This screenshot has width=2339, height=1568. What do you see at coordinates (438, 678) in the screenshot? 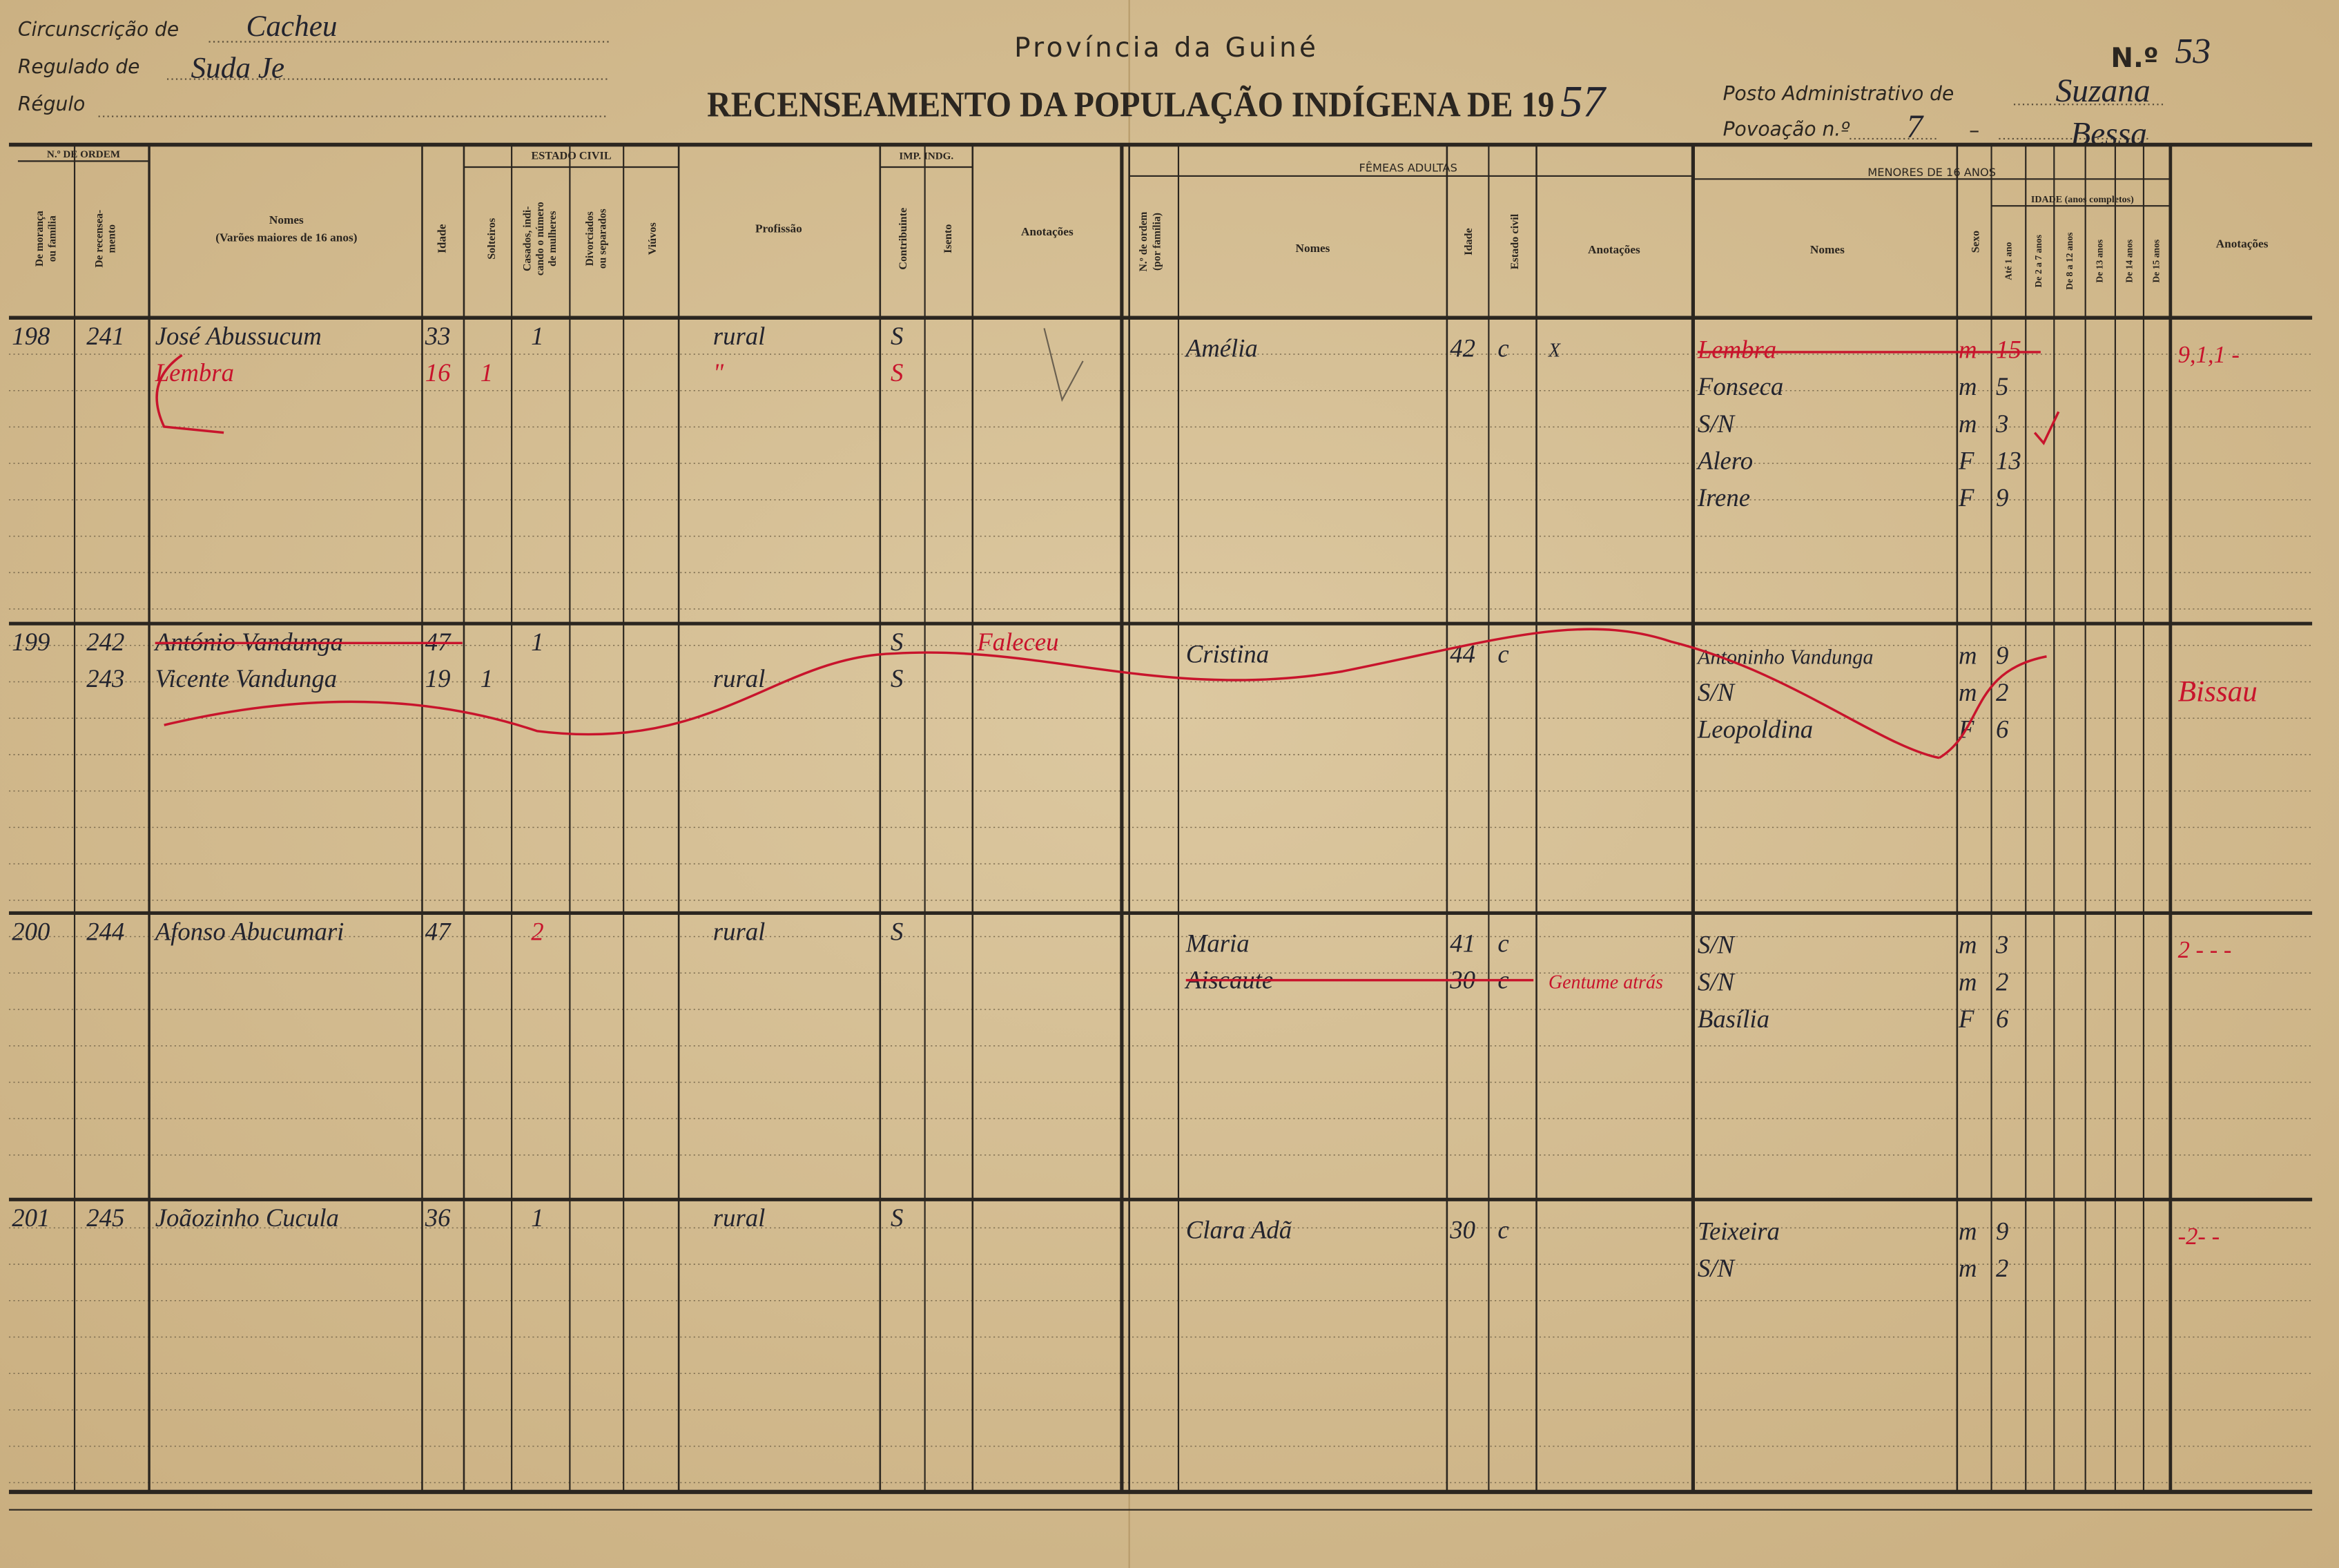
I see `handwritten-entry: 19` at bounding box center [438, 678].